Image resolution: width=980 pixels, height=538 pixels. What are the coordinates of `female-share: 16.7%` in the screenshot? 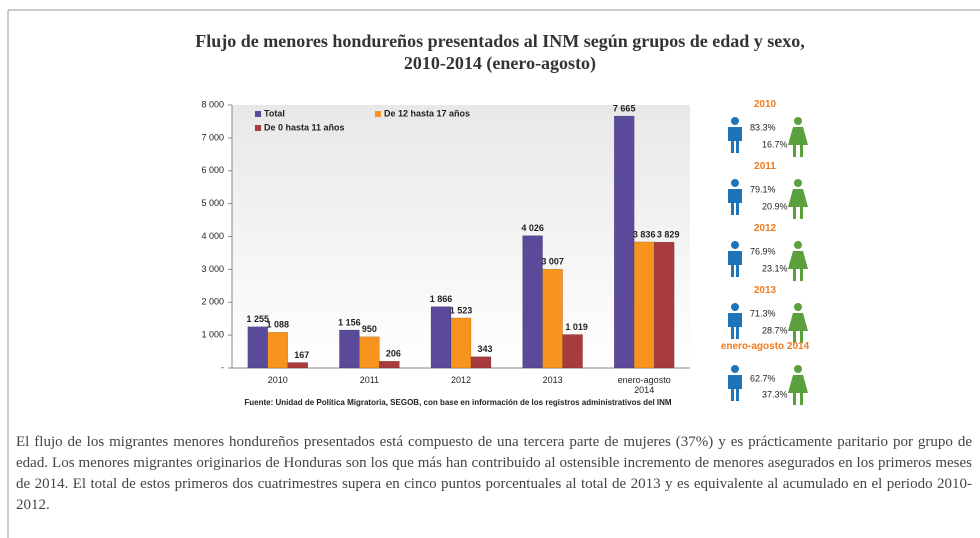 It's located at (775, 144).